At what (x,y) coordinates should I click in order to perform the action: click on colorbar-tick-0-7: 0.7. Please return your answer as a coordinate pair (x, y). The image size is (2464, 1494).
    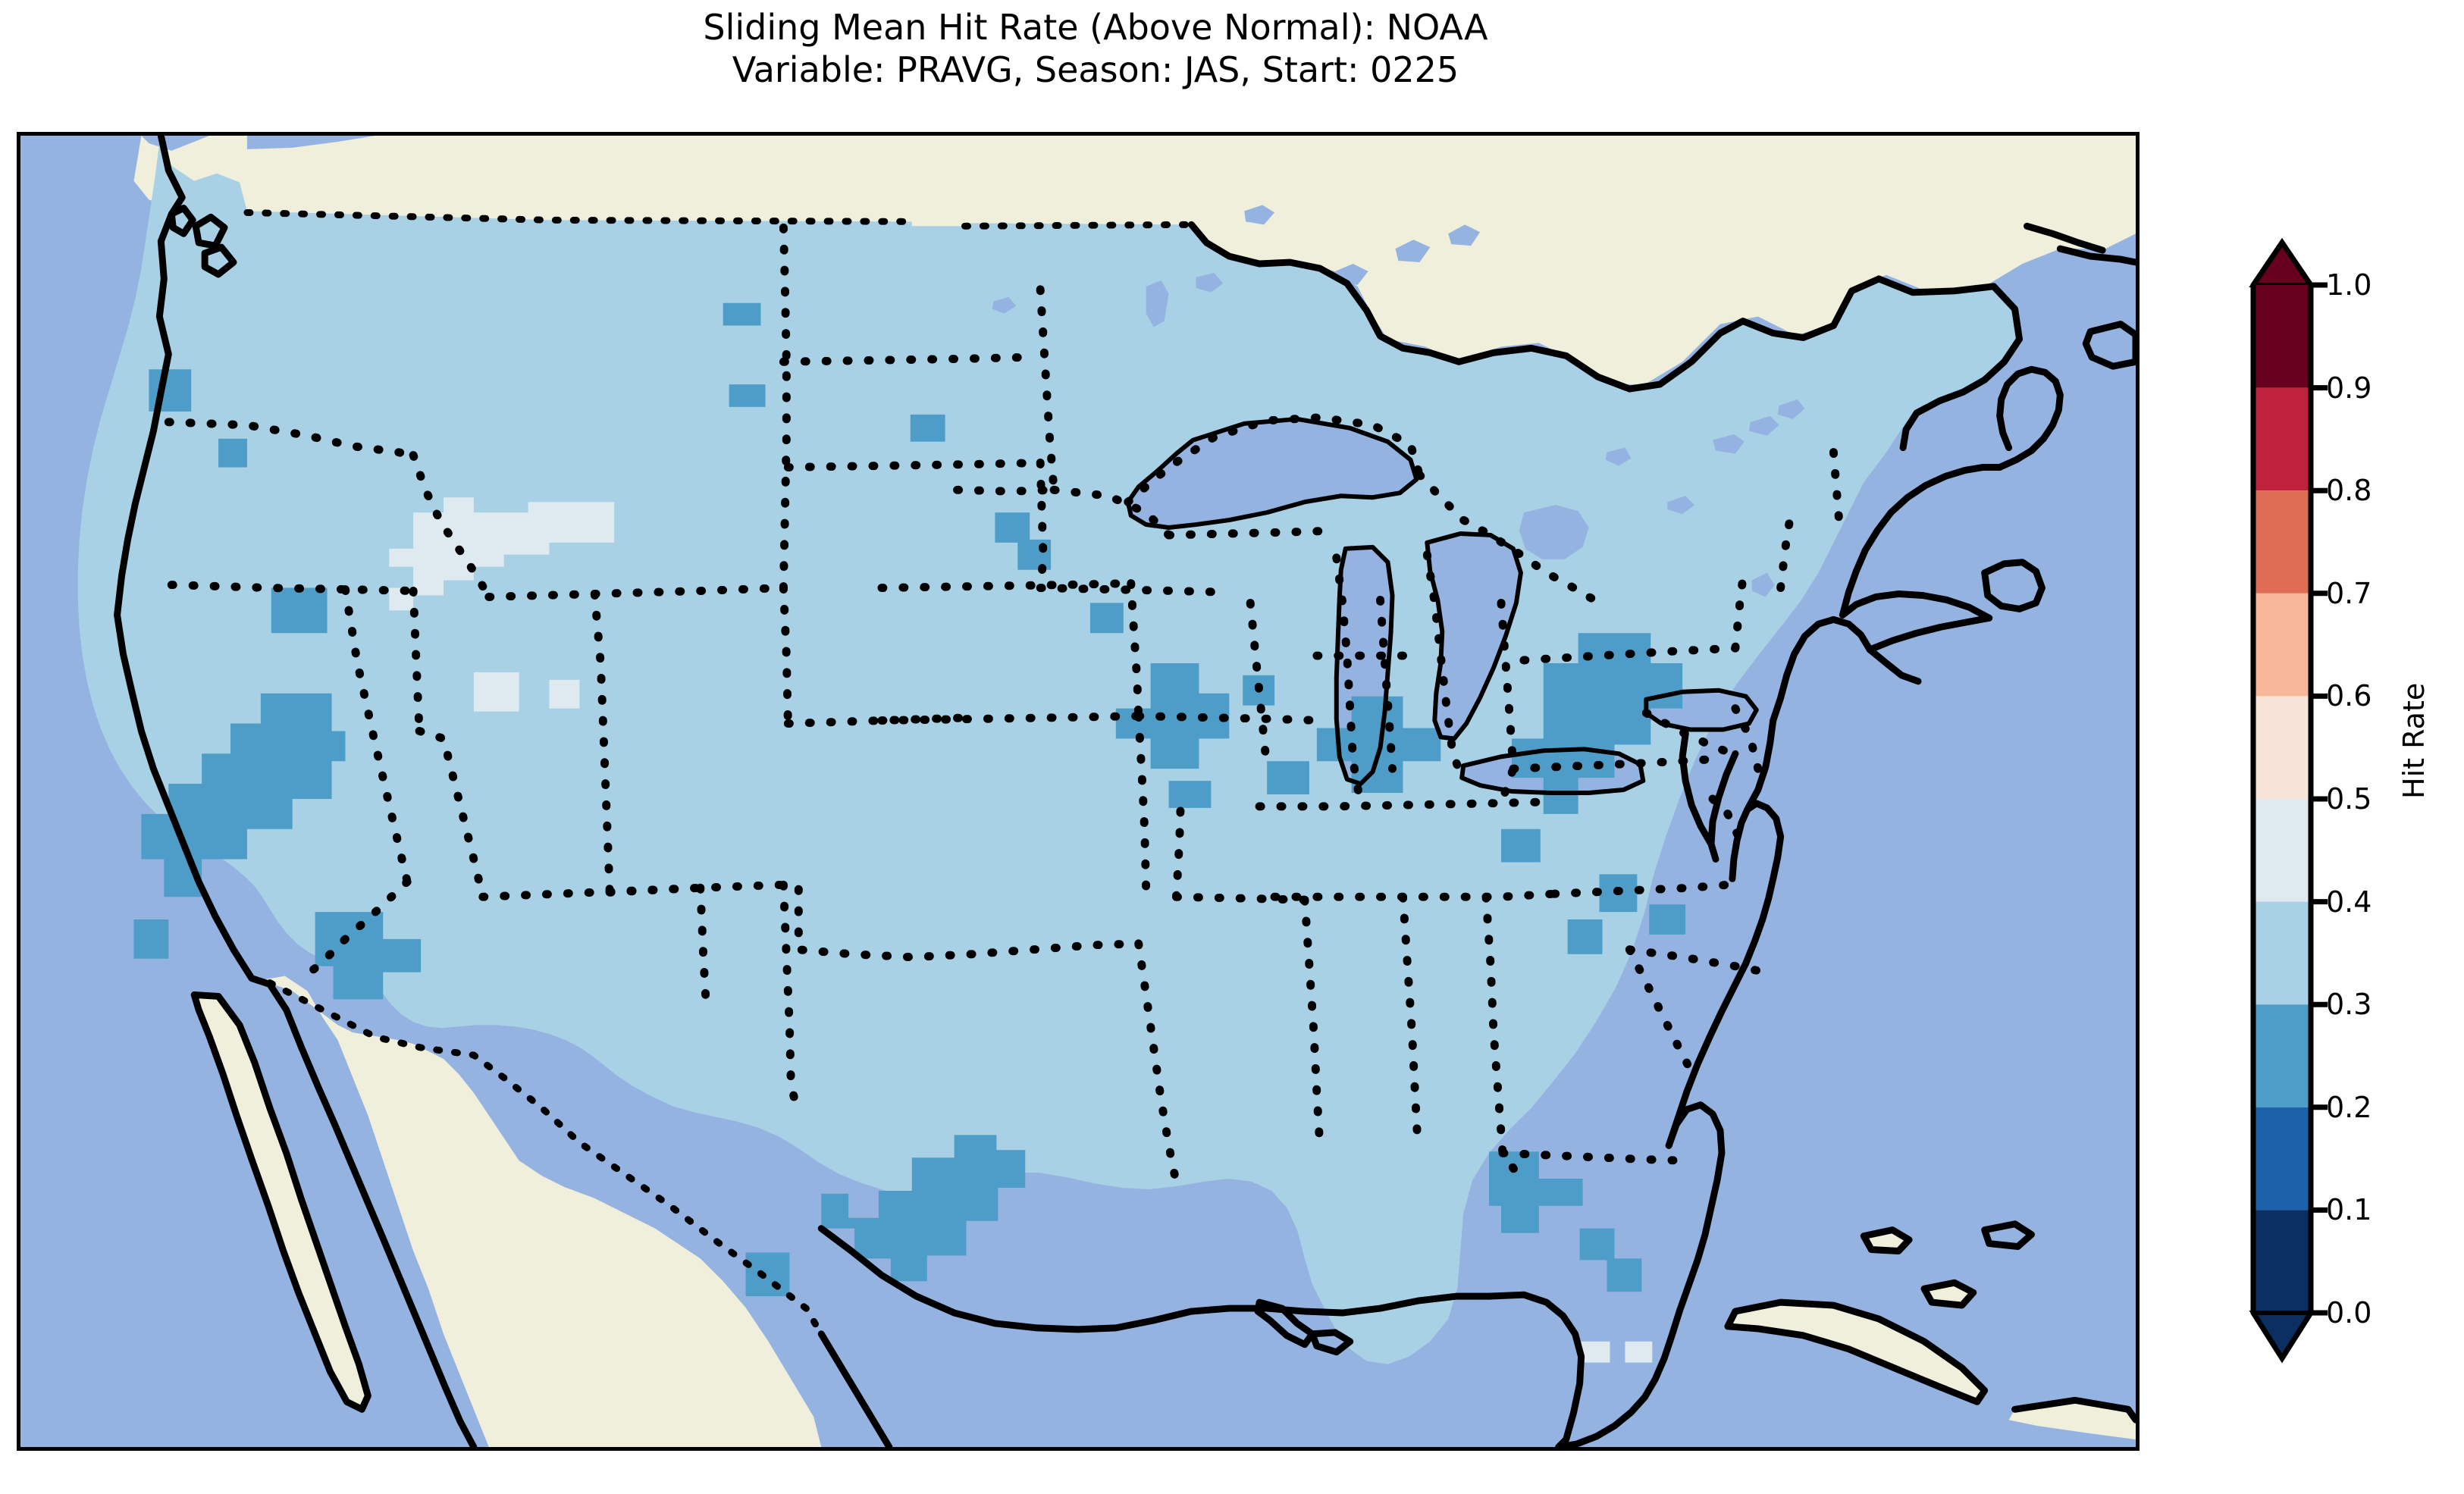
    Looking at the image, I should click on (2349, 593).